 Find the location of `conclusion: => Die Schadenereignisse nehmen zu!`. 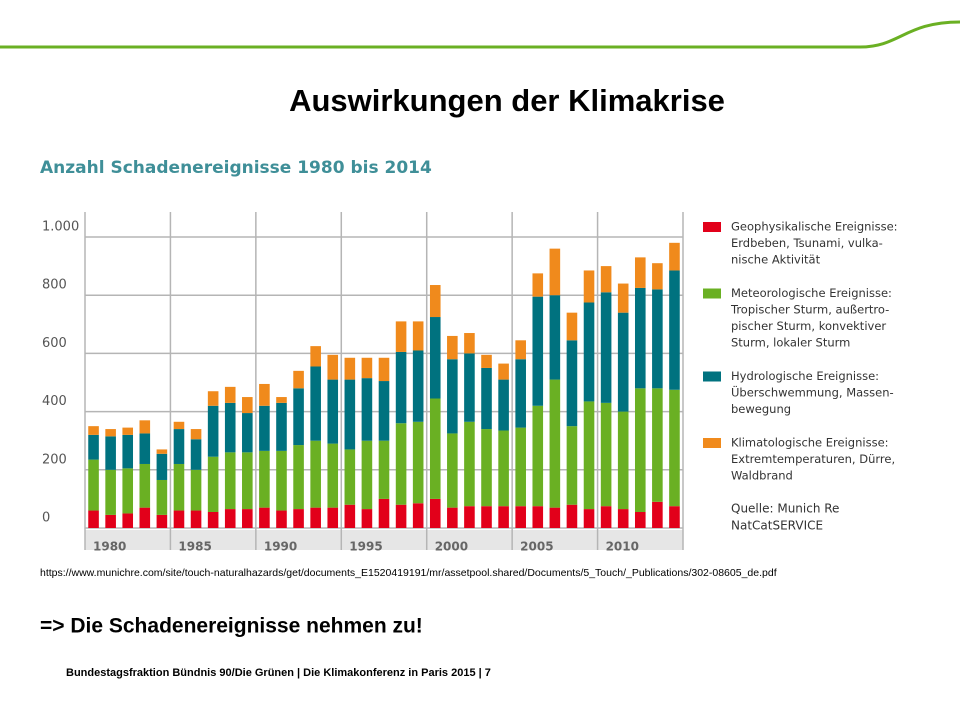

conclusion: => Die Schadenereignisse nehmen zu! is located at coordinates (231, 626).